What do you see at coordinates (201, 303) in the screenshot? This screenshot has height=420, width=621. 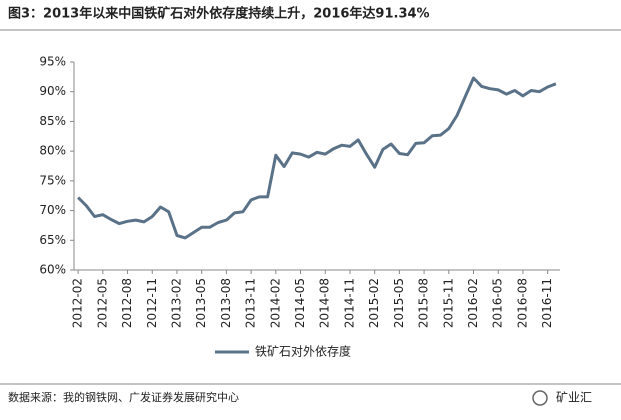 I see `x-tick-label: 2013-05` at bounding box center [201, 303].